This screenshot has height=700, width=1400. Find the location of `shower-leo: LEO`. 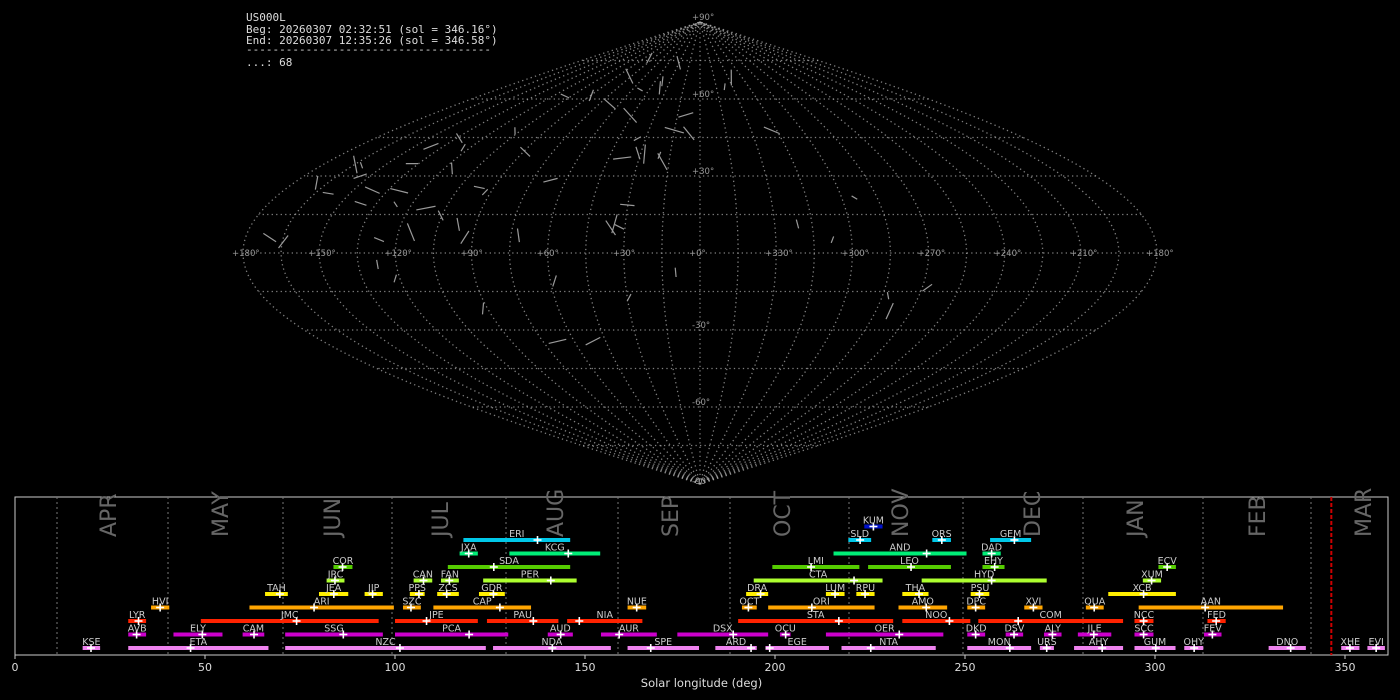

shower-leo: LEO is located at coordinates (909, 563).